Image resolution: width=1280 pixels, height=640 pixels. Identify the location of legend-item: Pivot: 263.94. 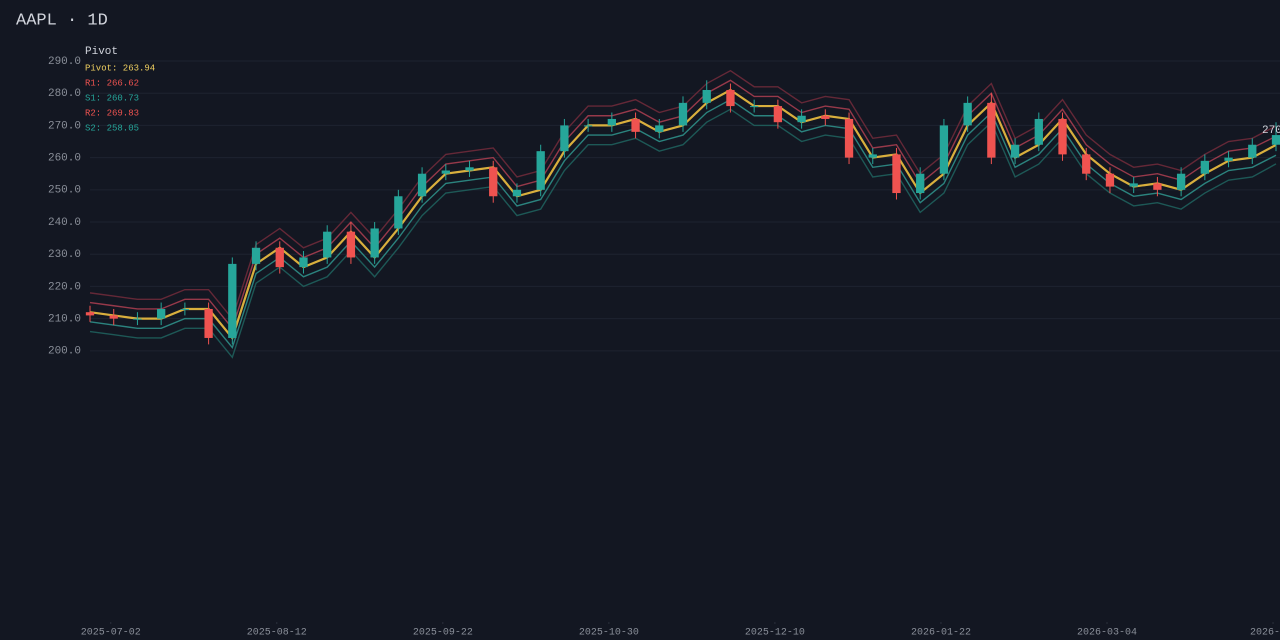
(120, 68).